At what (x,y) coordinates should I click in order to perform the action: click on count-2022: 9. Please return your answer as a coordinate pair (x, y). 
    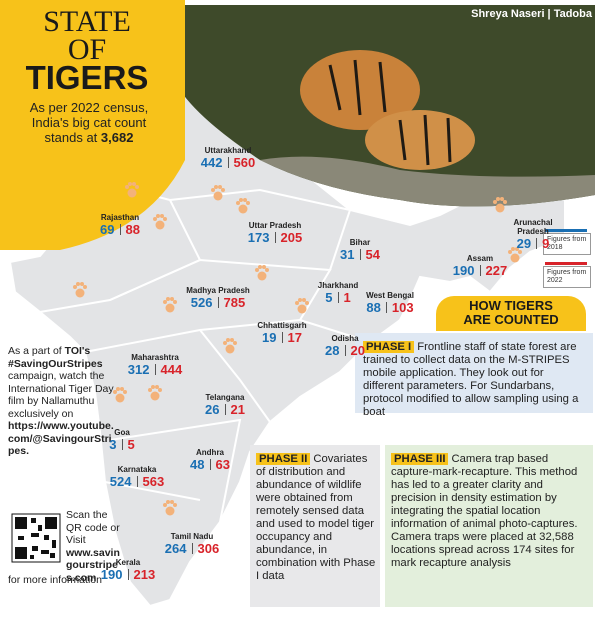
    Looking at the image, I should click on (546, 243).